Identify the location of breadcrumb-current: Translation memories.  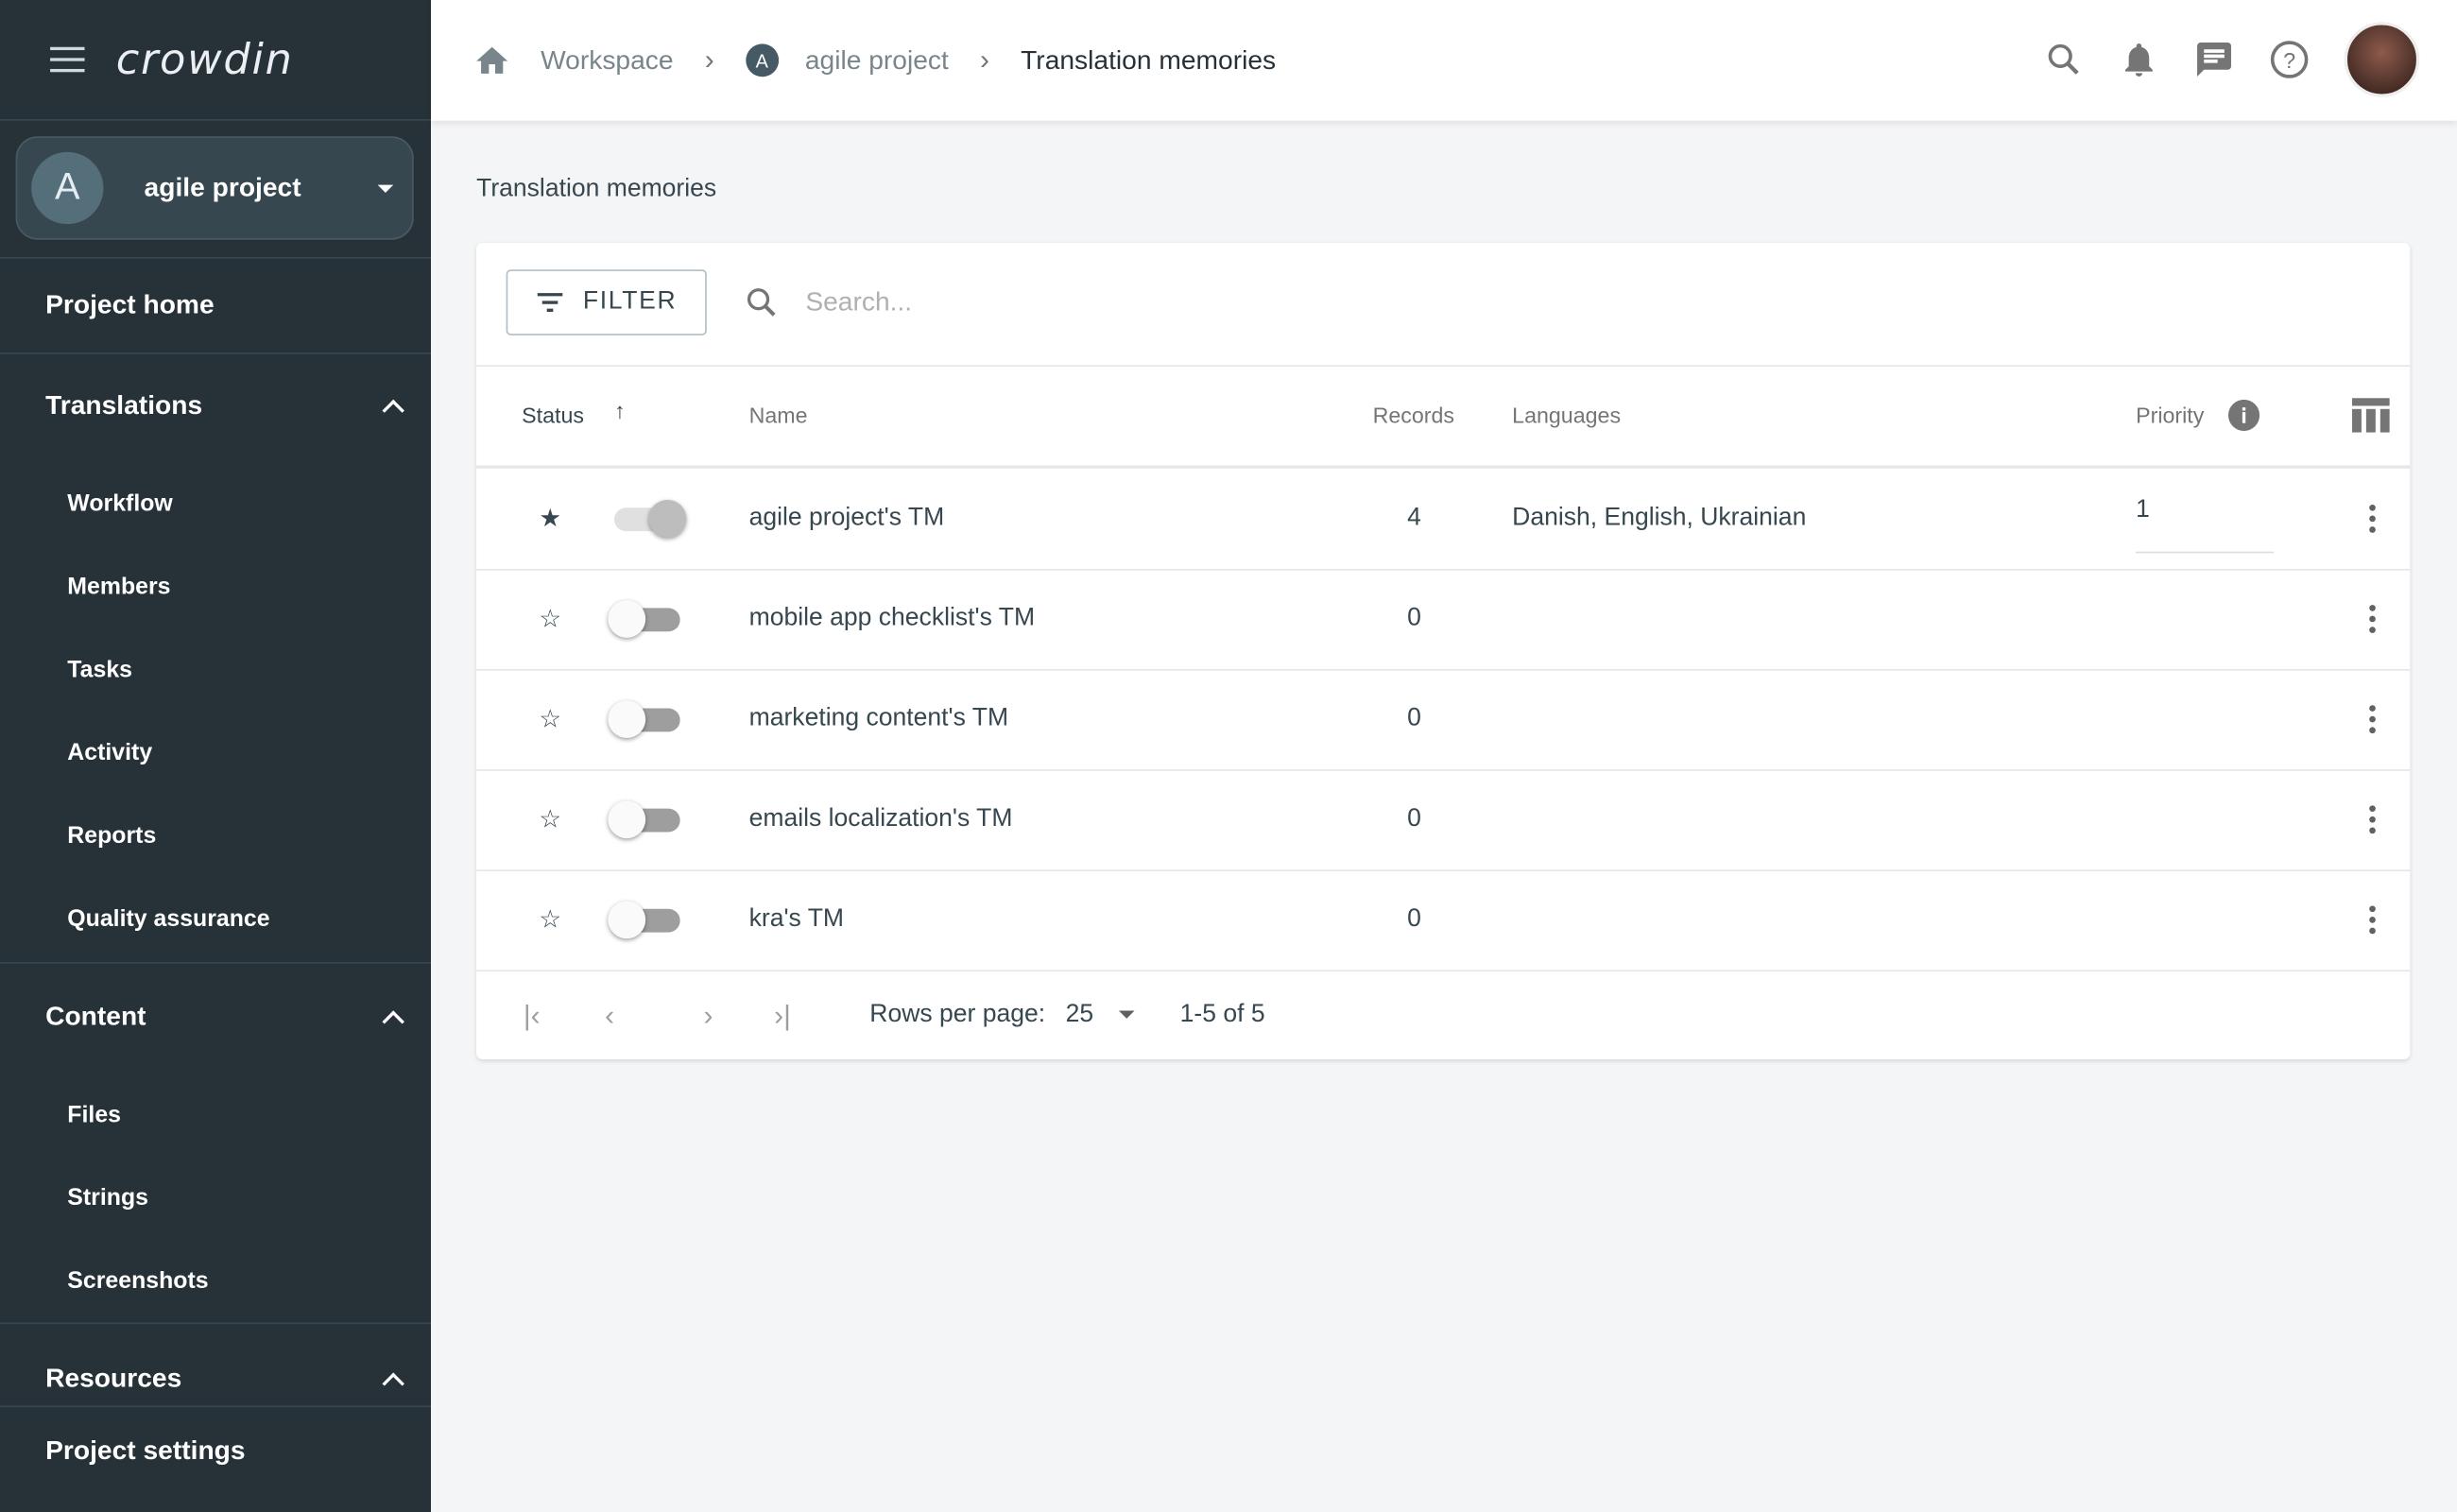
(1149, 59).